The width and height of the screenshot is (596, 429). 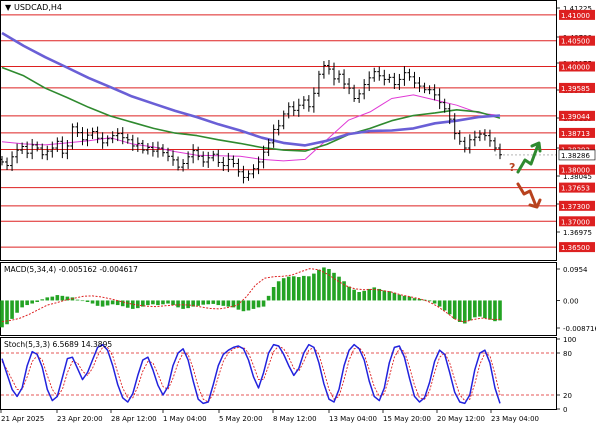 What do you see at coordinates (512, 167) in the screenshot?
I see `question-mark-label: ?` at bounding box center [512, 167].